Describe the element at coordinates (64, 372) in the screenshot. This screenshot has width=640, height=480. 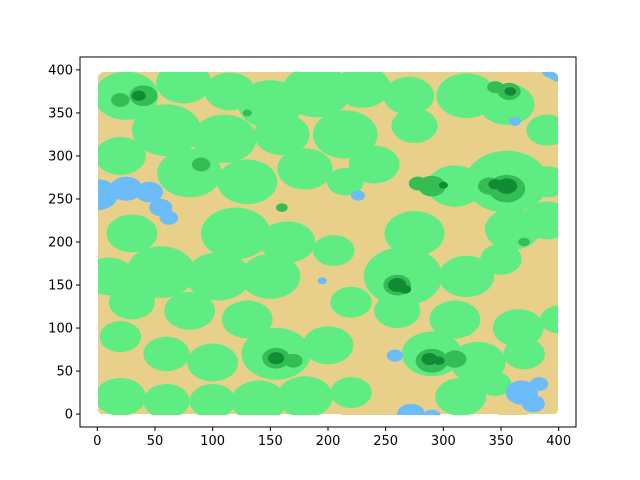
I see `y-tick-label: 50` at that location.